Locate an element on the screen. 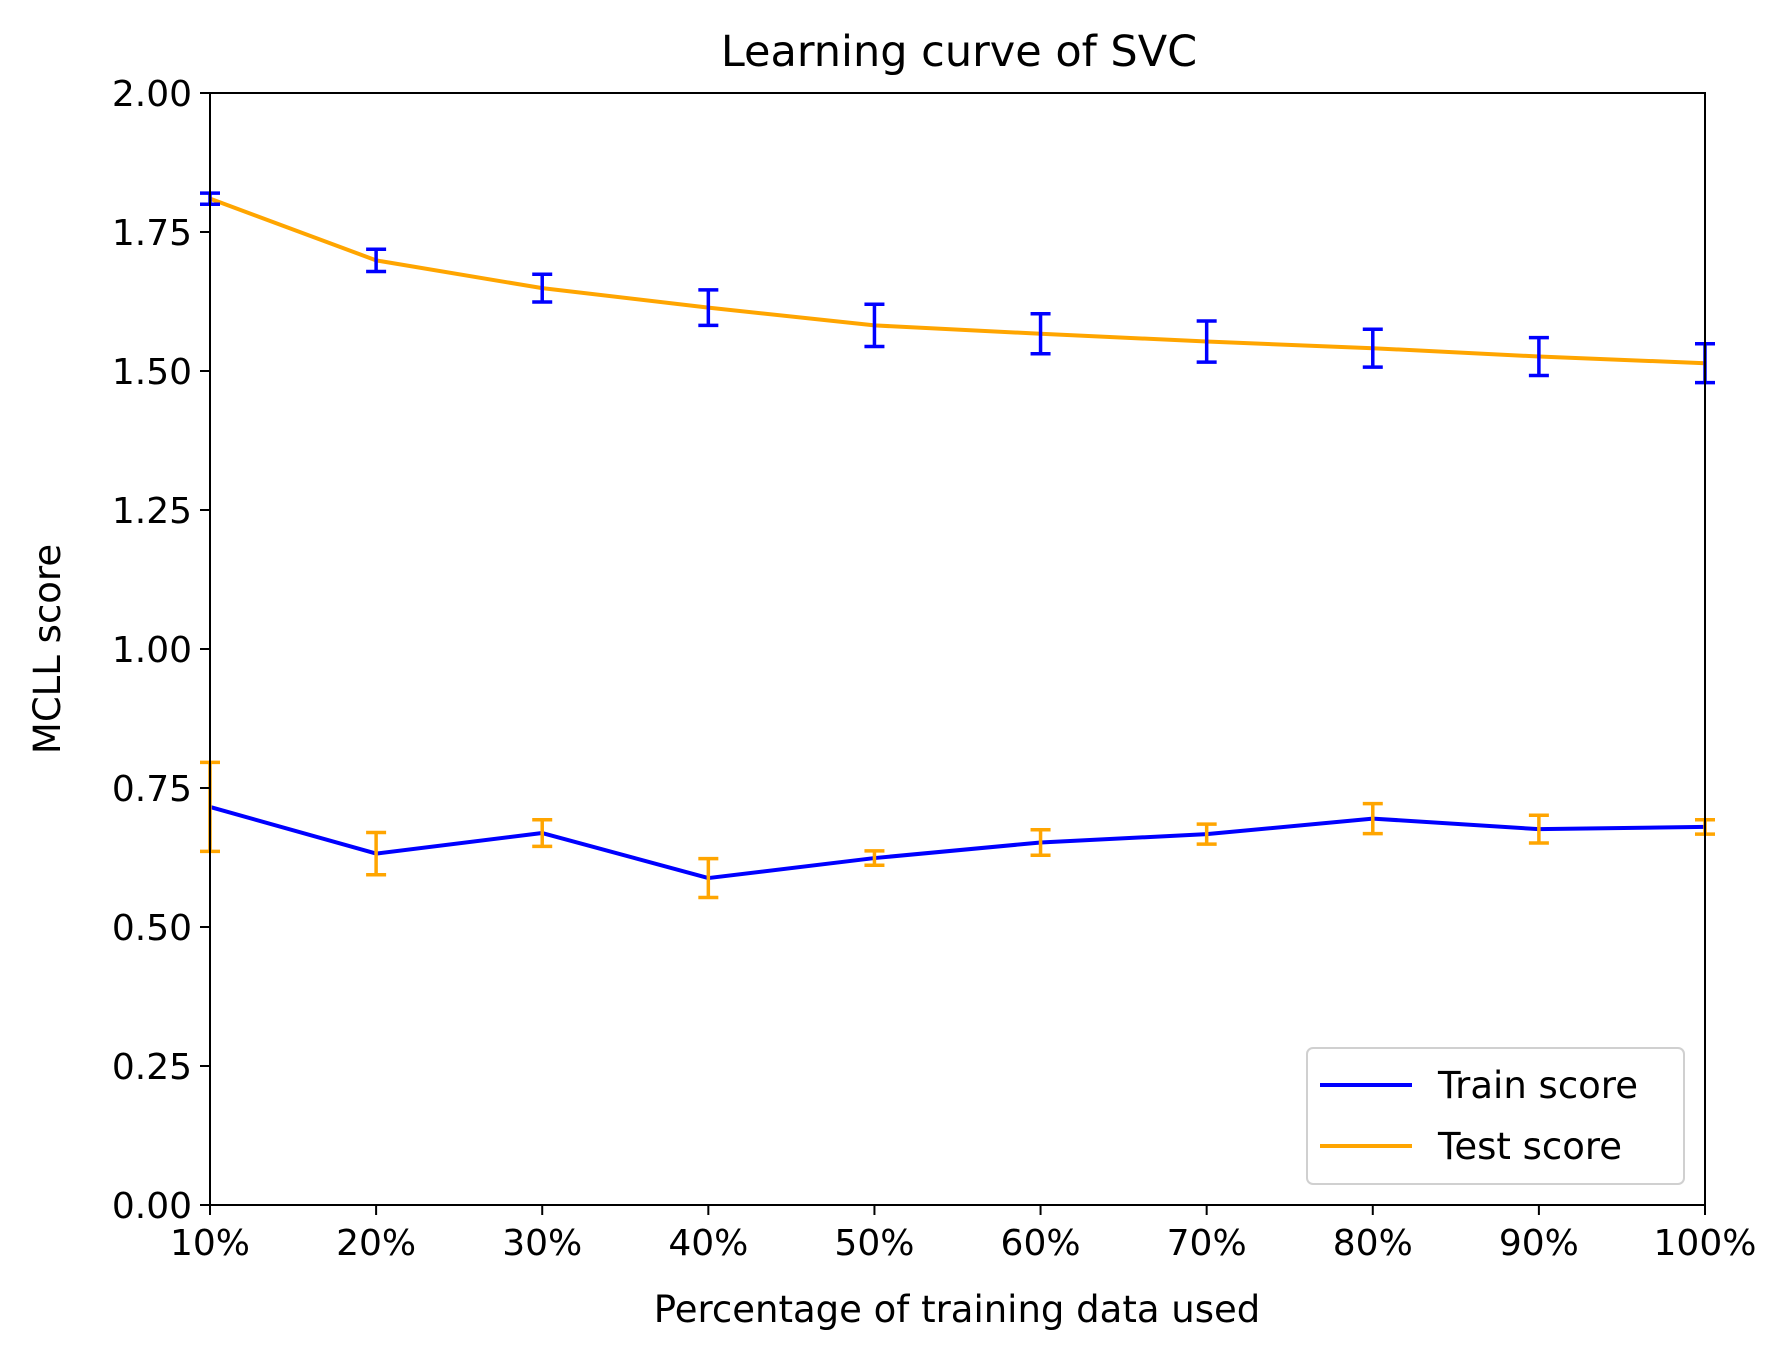  y-axis: 0.00 0.25 0.50 0.75 1.00 1.25 1.50 1.75 2.00 is located at coordinates (161, 650).